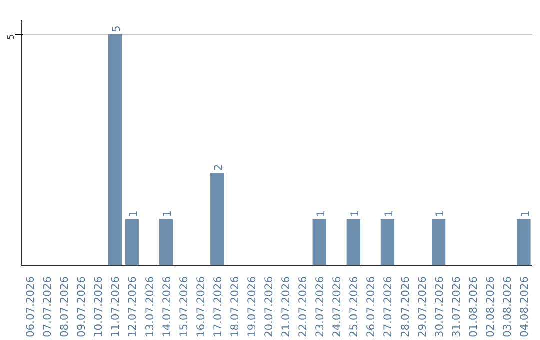 The width and height of the screenshot is (540, 340). What do you see at coordinates (219, 168) in the screenshot?
I see `data-label: 2` at bounding box center [219, 168].